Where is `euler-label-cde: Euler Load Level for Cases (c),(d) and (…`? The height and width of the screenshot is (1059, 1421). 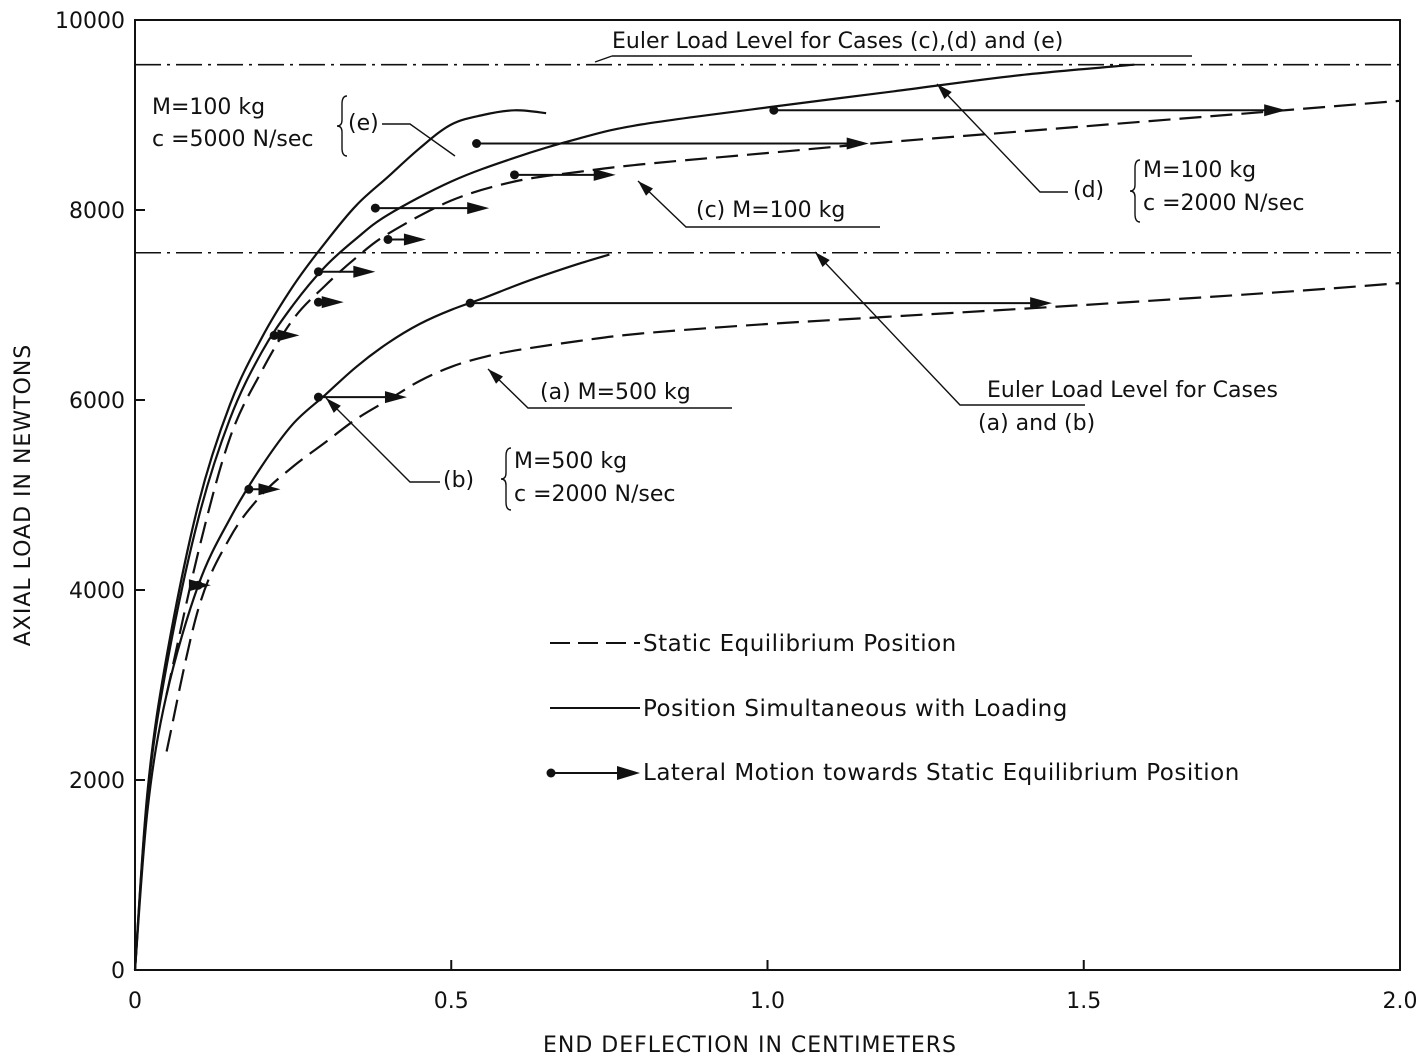 euler-label-cde: Euler Load Level for Cases (c),(d) and (… is located at coordinates (837, 41).